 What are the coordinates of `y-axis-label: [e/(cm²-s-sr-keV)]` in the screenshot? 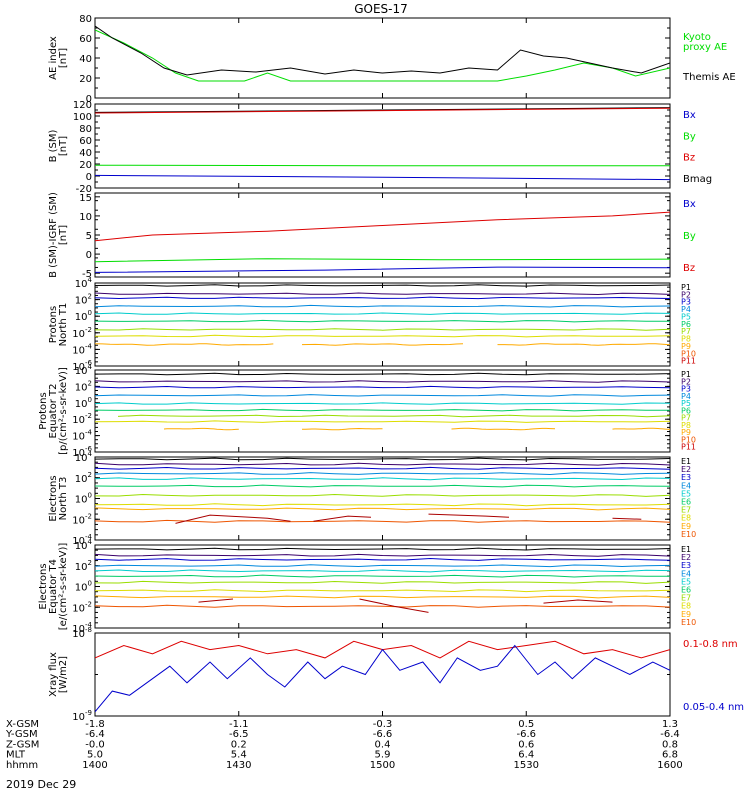 It's located at (63, 587).